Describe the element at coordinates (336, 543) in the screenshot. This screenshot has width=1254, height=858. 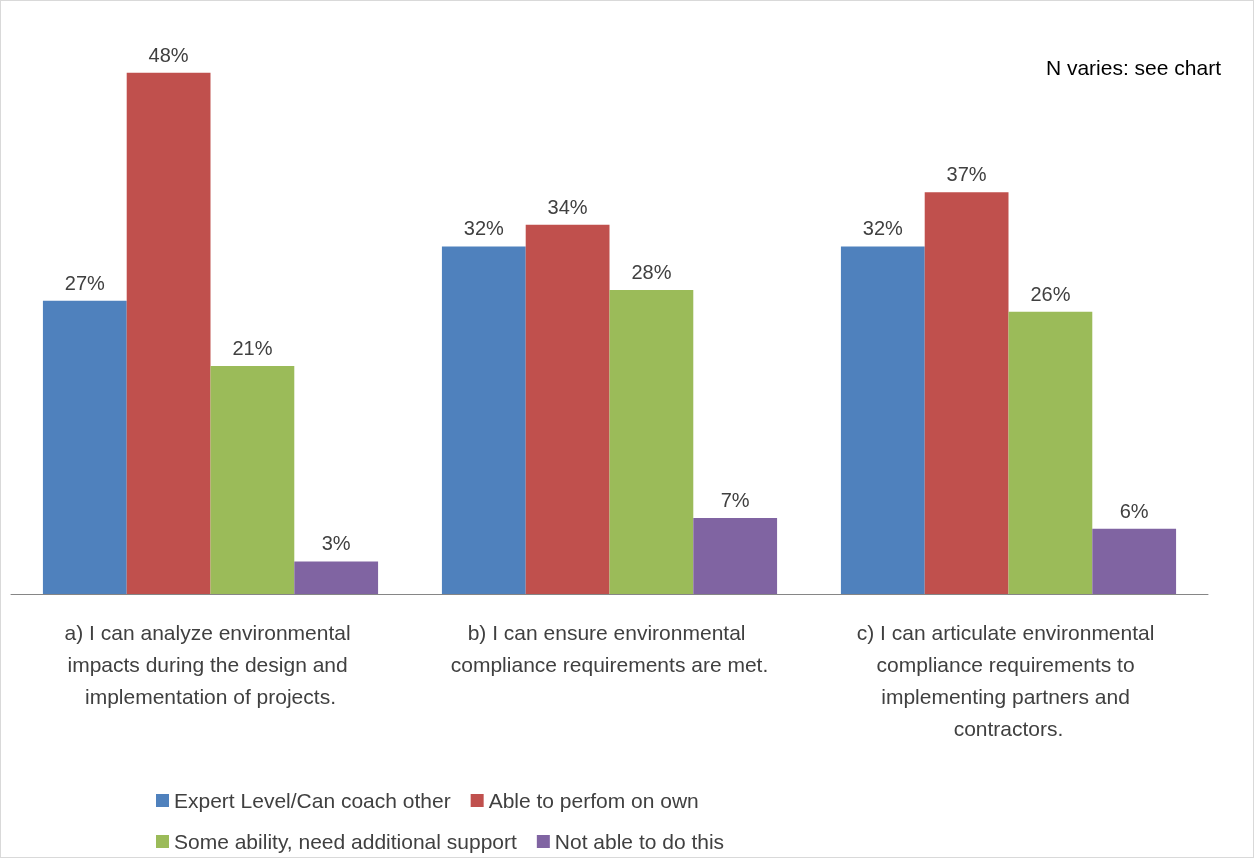
I see `data-label: 3%` at that location.